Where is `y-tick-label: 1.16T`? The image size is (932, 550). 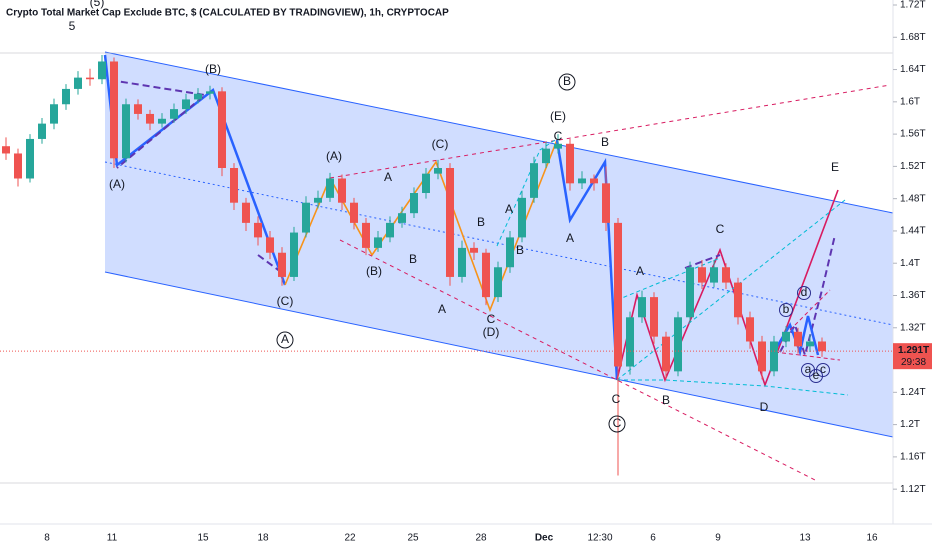
y-tick-label: 1.16T is located at coordinates (913, 457).